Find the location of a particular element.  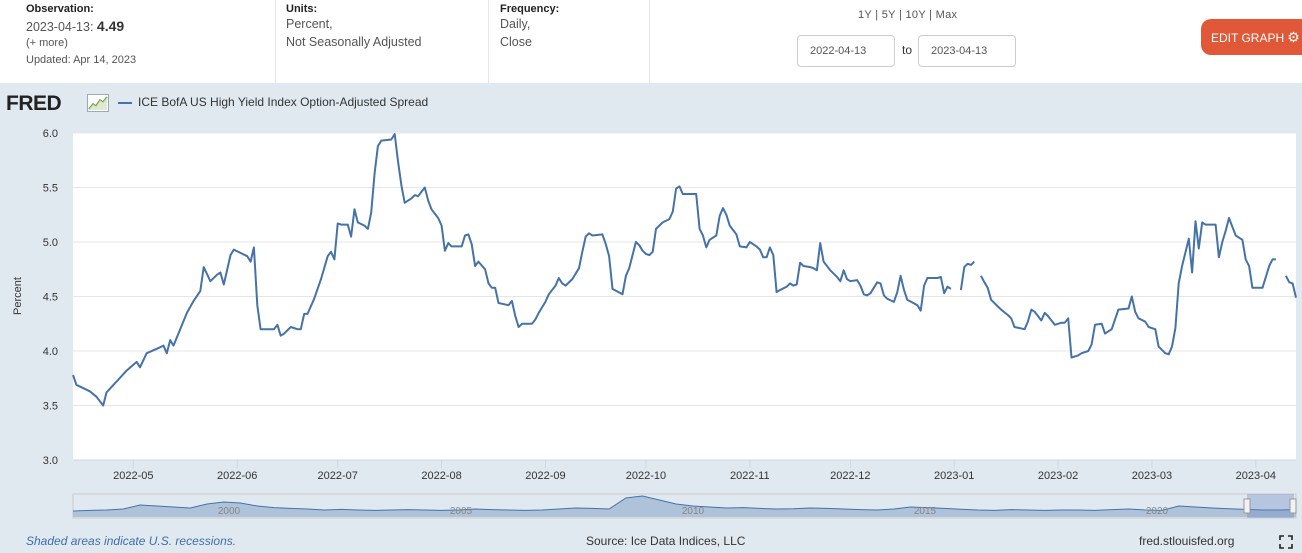

x-tick-label: 2022-10 is located at coordinates (646, 476).